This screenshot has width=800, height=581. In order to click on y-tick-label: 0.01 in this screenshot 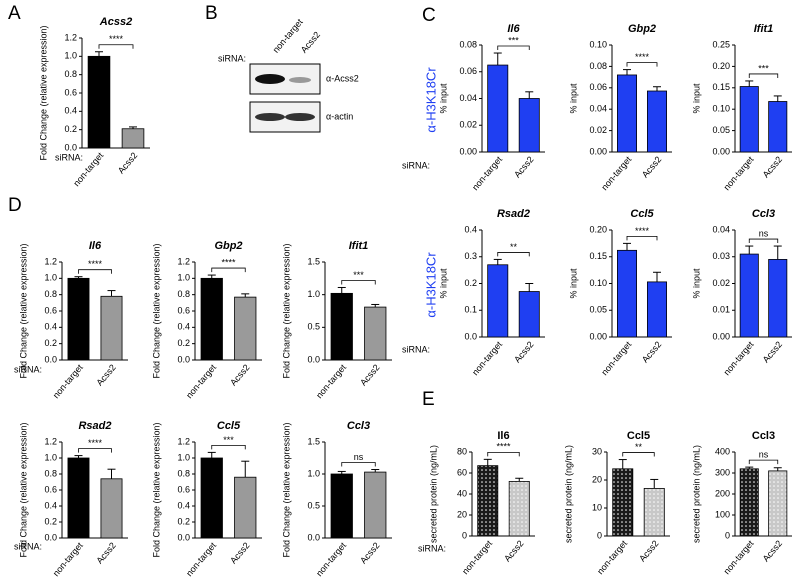, I will do `click(721, 310)`.